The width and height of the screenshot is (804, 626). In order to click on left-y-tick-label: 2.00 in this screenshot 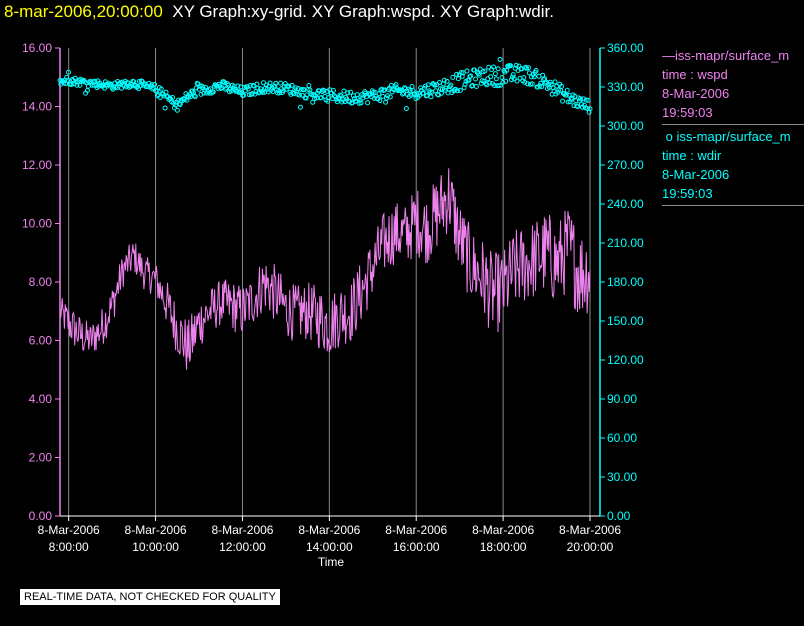, I will do `click(41, 458)`.